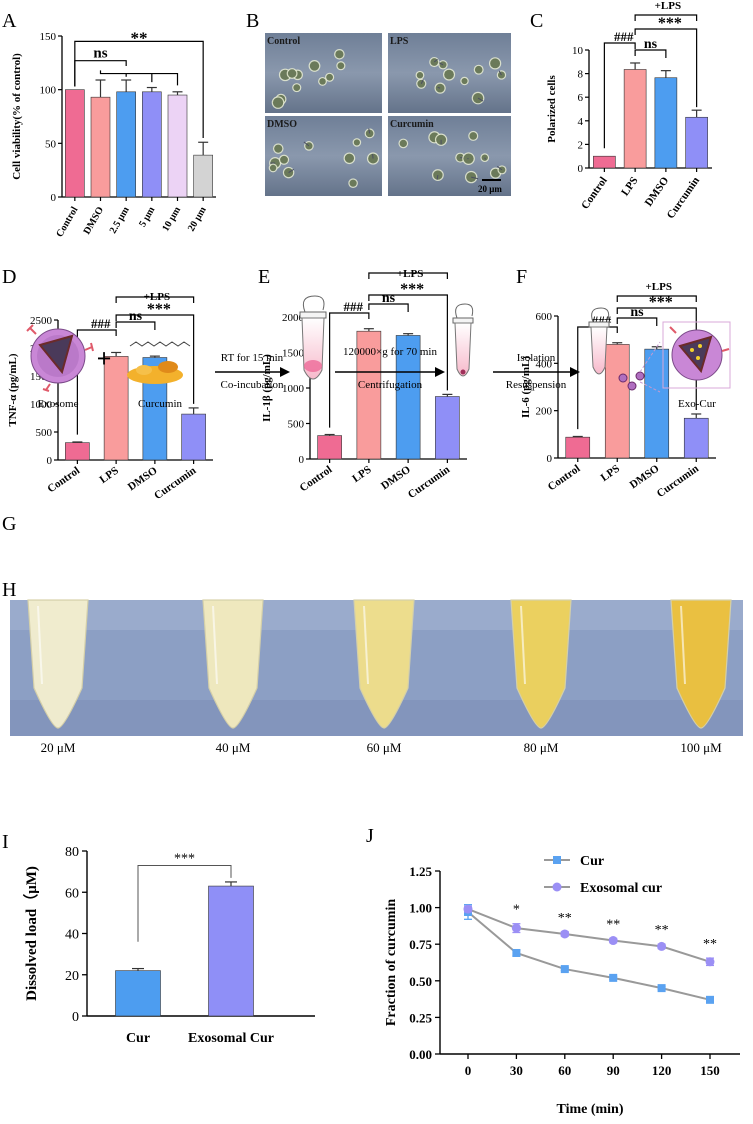 The height and width of the screenshot is (1124, 753). What do you see at coordinates (701, 747) in the screenshot?
I see `tube-label-100: 100 μM` at bounding box center [701, 747].